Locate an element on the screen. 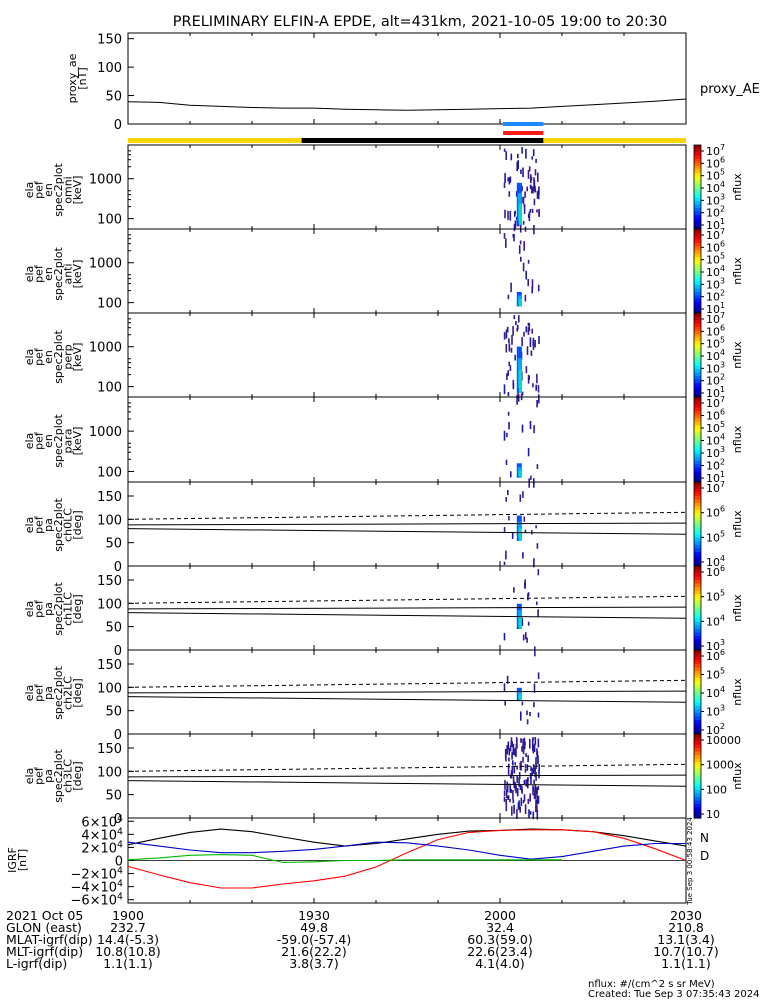 The image size is (775, 1000). colorbar-tick-label: 10⁵ is located at coordinates (715, 536).